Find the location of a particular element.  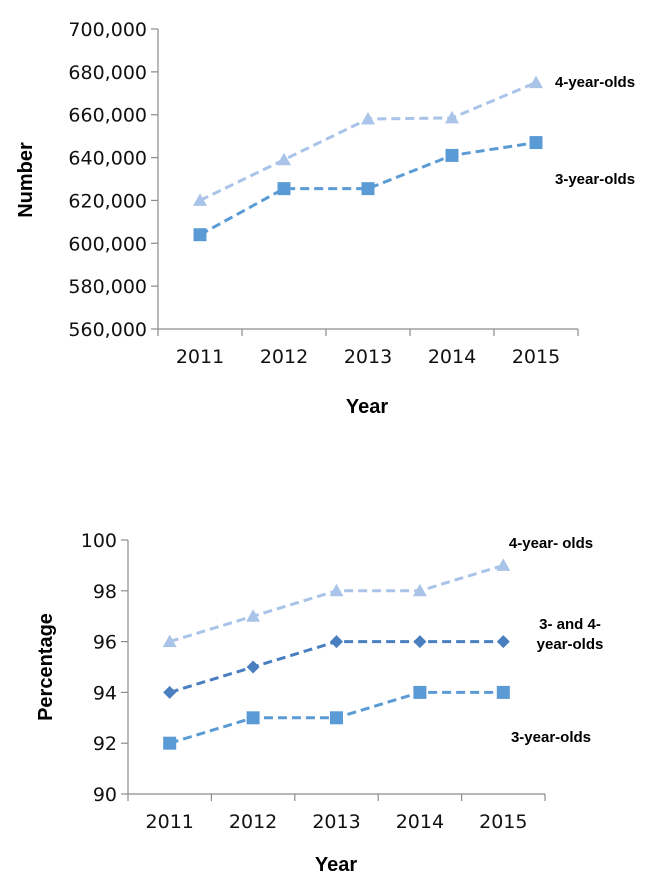

y-tick-label: 680,000 is located at coordinates (107, 73).